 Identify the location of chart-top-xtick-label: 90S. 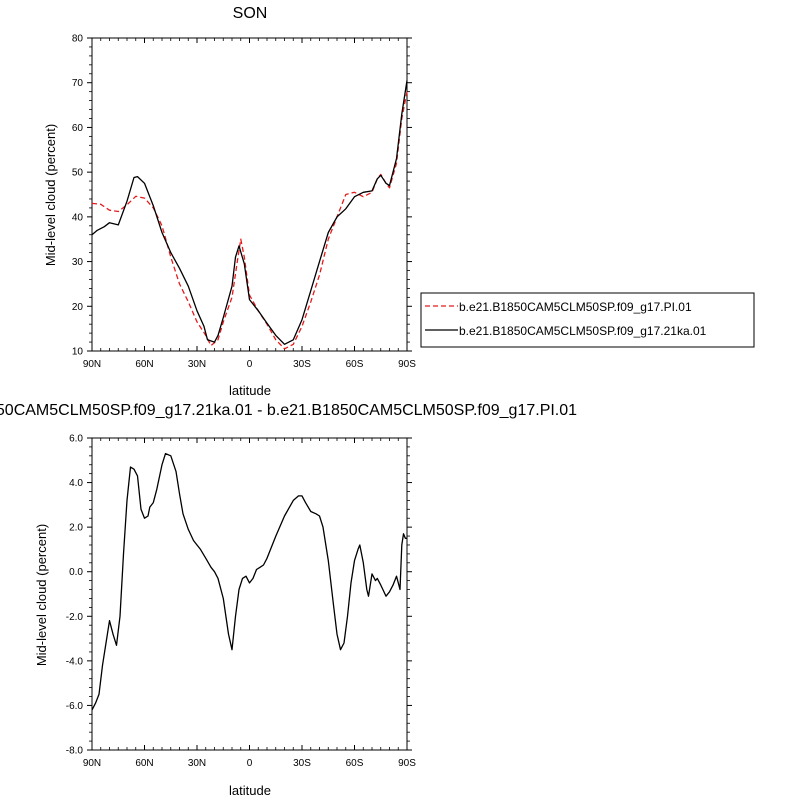
(407, 364).